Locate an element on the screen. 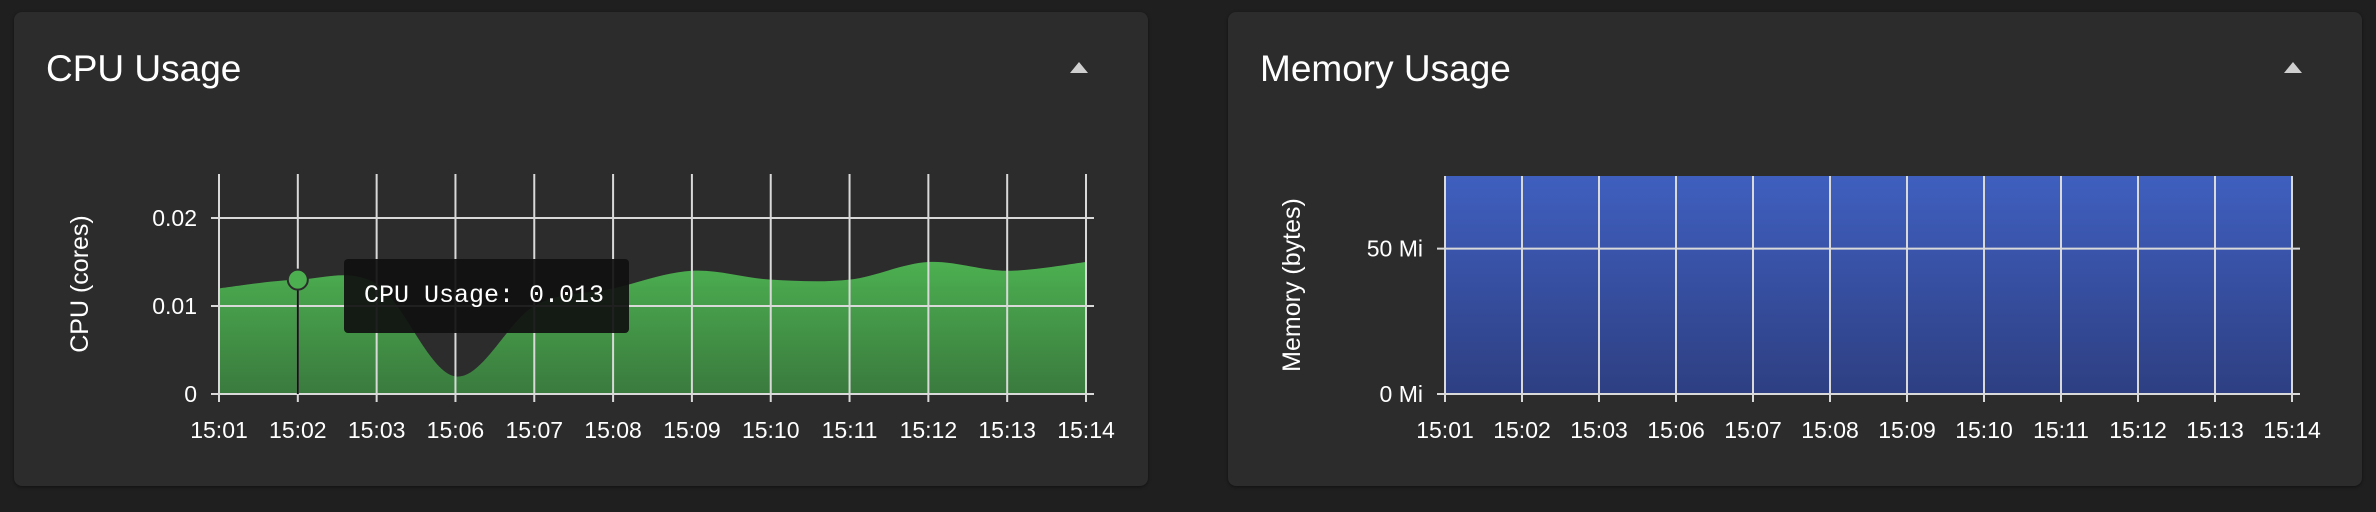 The image size is (2376, 512). y-axis-title: Memory (bytes) is located at coordinates (1292, 285).